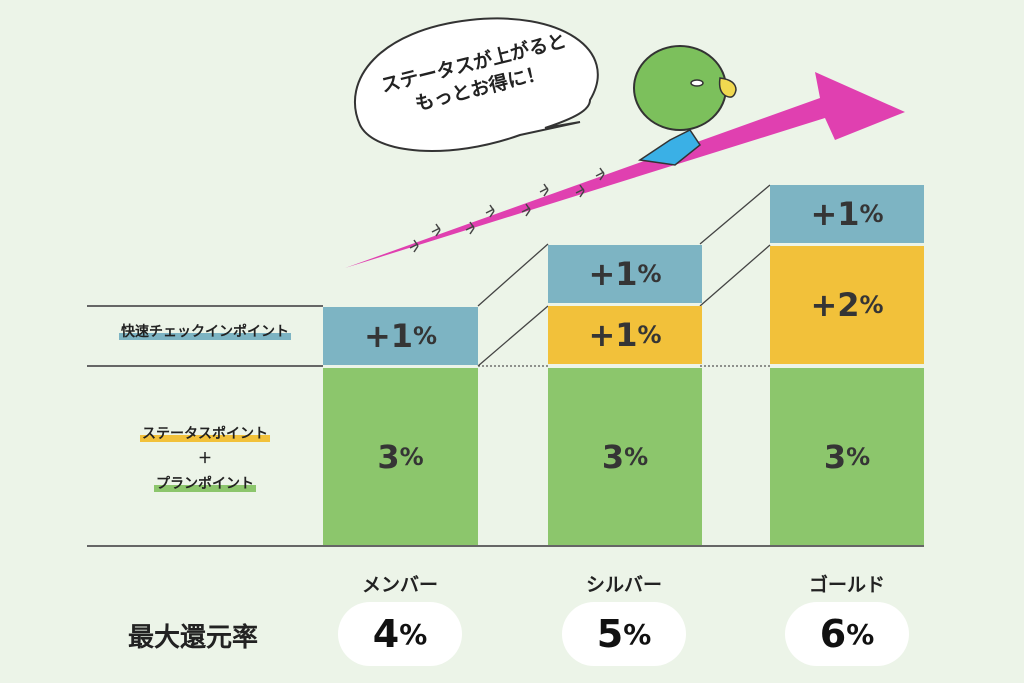 The width and height of the screenshot is (1024, 683). Describe the element at coordinates (205, 306) in the screenshot. I see `divider-top` at that location.